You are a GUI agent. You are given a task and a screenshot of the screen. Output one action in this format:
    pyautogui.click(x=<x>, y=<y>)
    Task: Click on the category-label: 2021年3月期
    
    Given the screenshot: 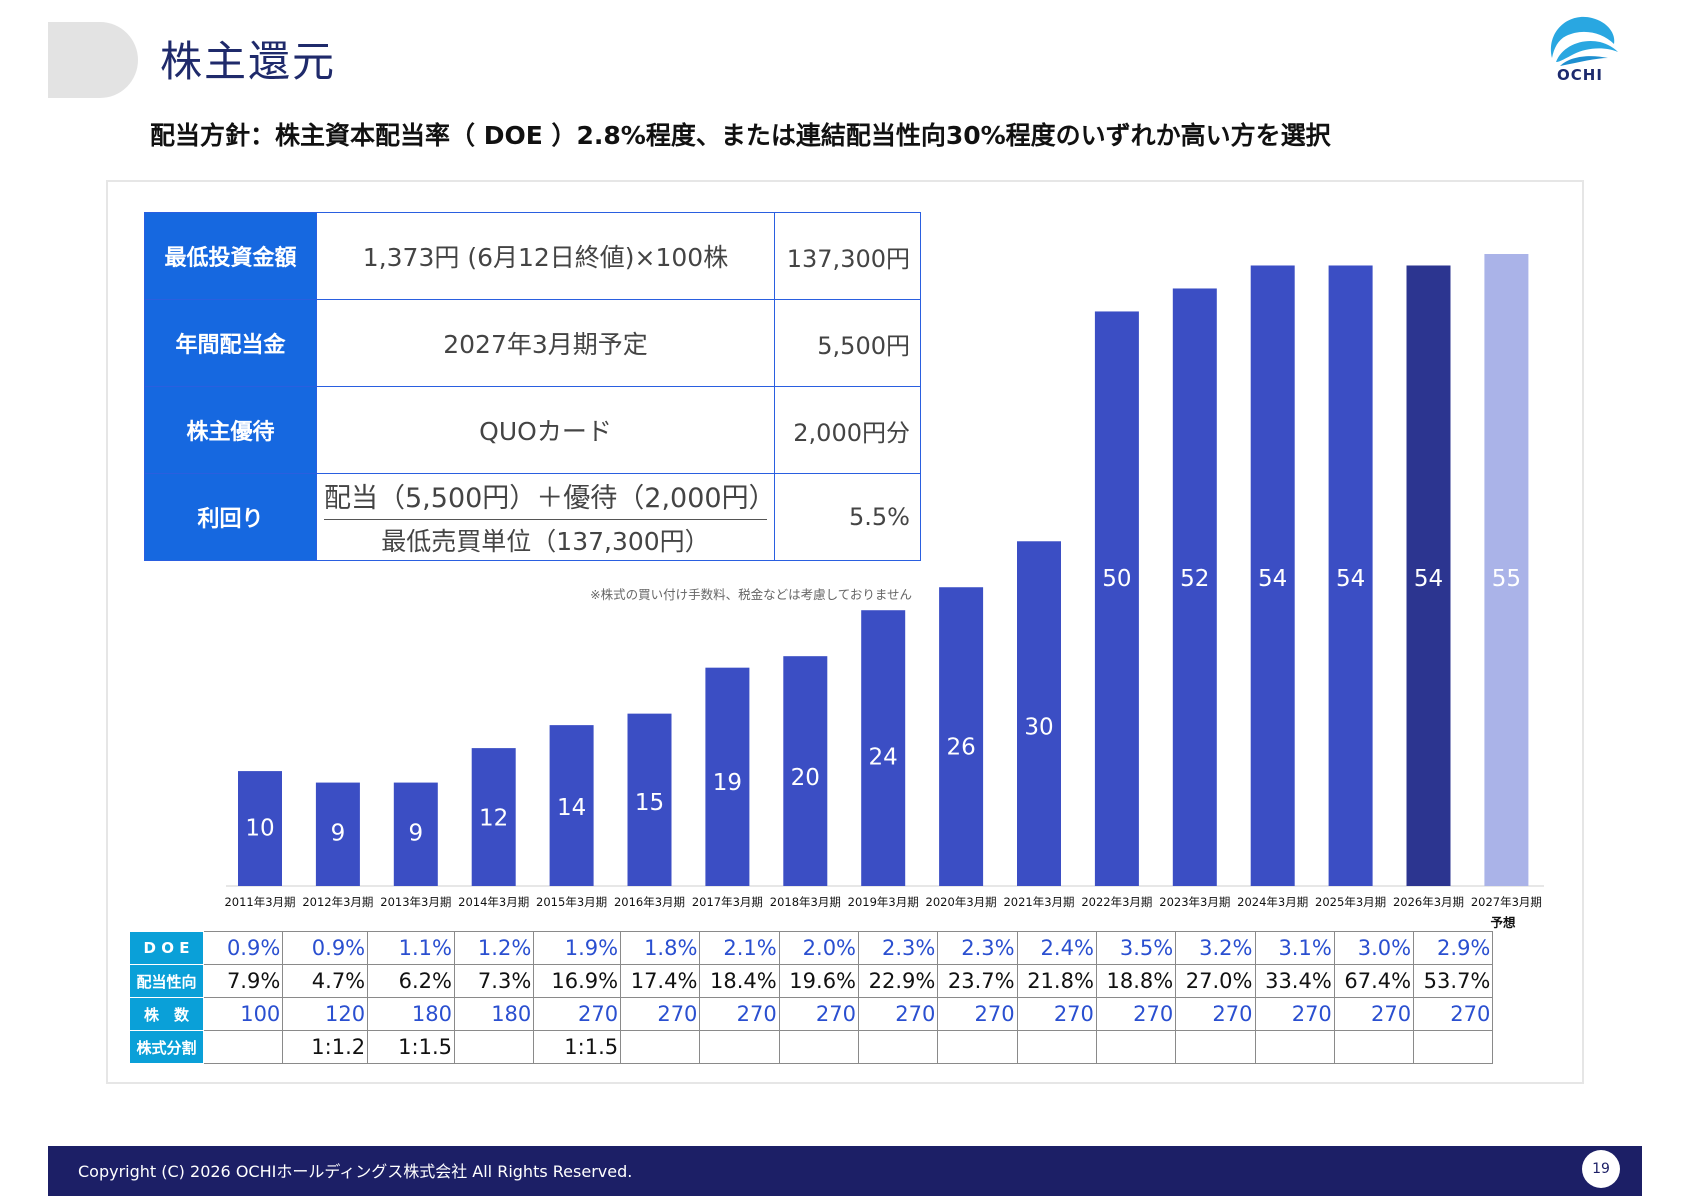 What is the action you would take?
    pyautogui.click(x=1038, y=902)
    